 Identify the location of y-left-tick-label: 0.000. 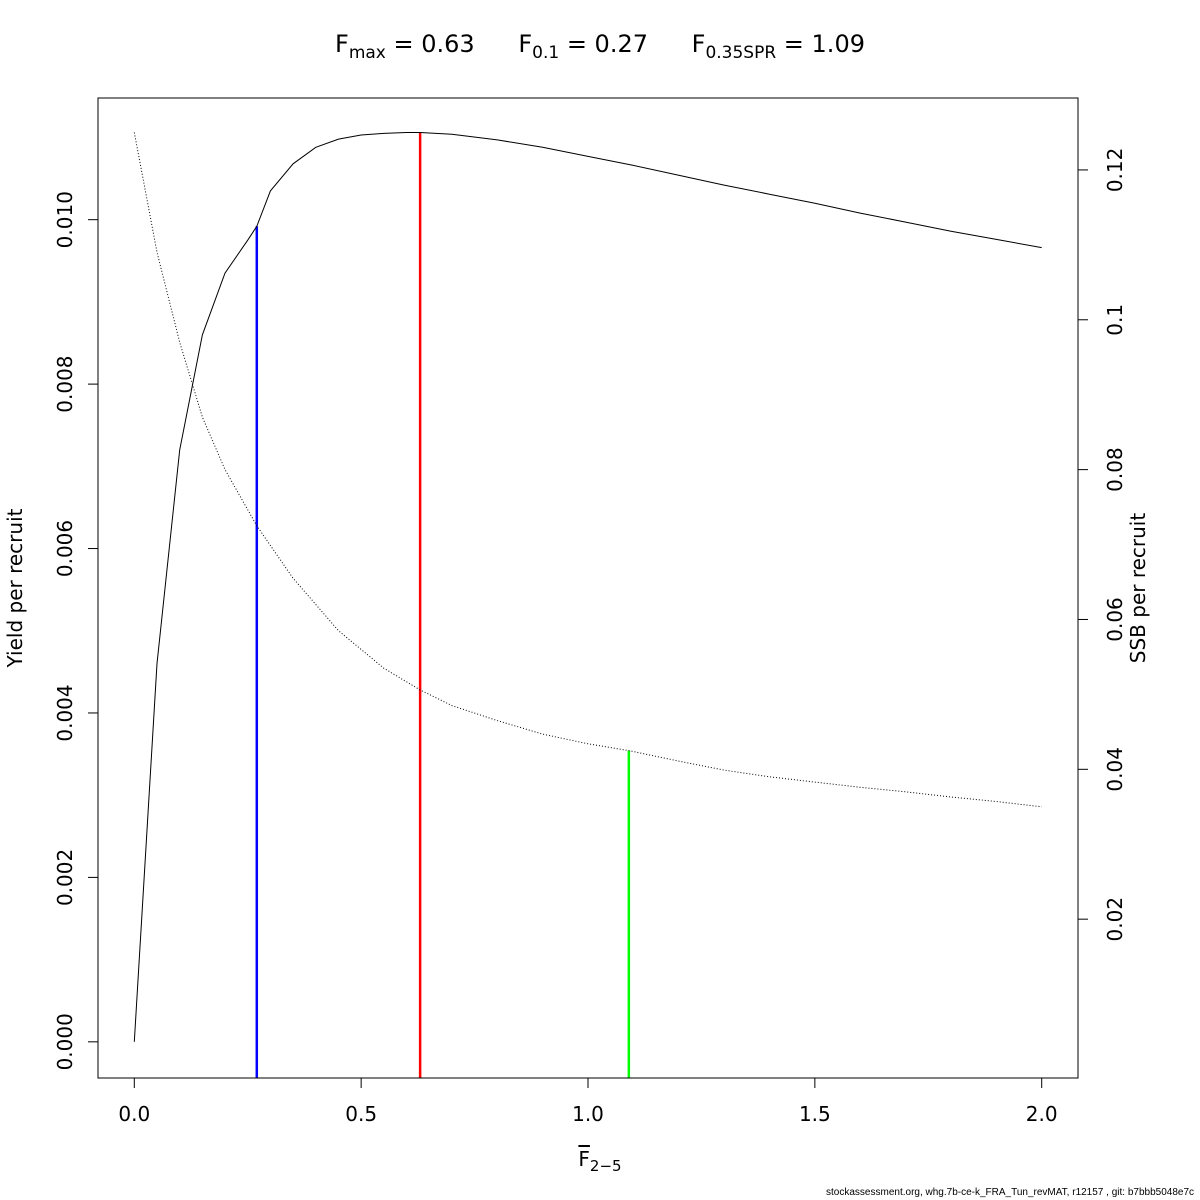
(65, 1041).